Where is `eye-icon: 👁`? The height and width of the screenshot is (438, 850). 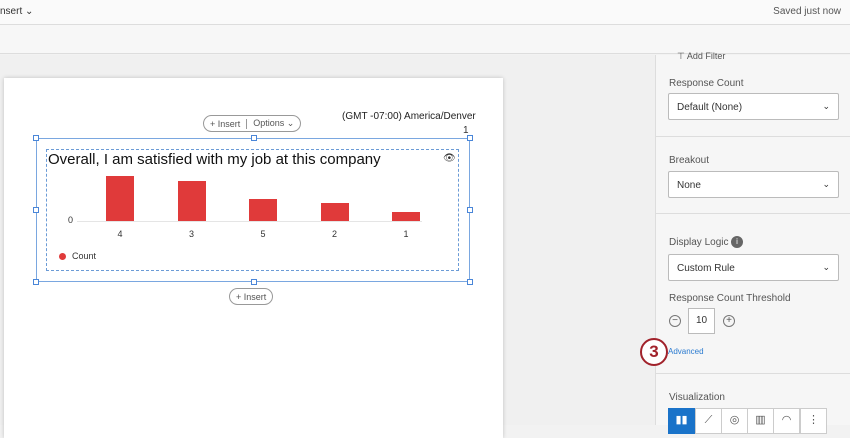
eye-icon: 👁 is located at coordinates (449, 158).